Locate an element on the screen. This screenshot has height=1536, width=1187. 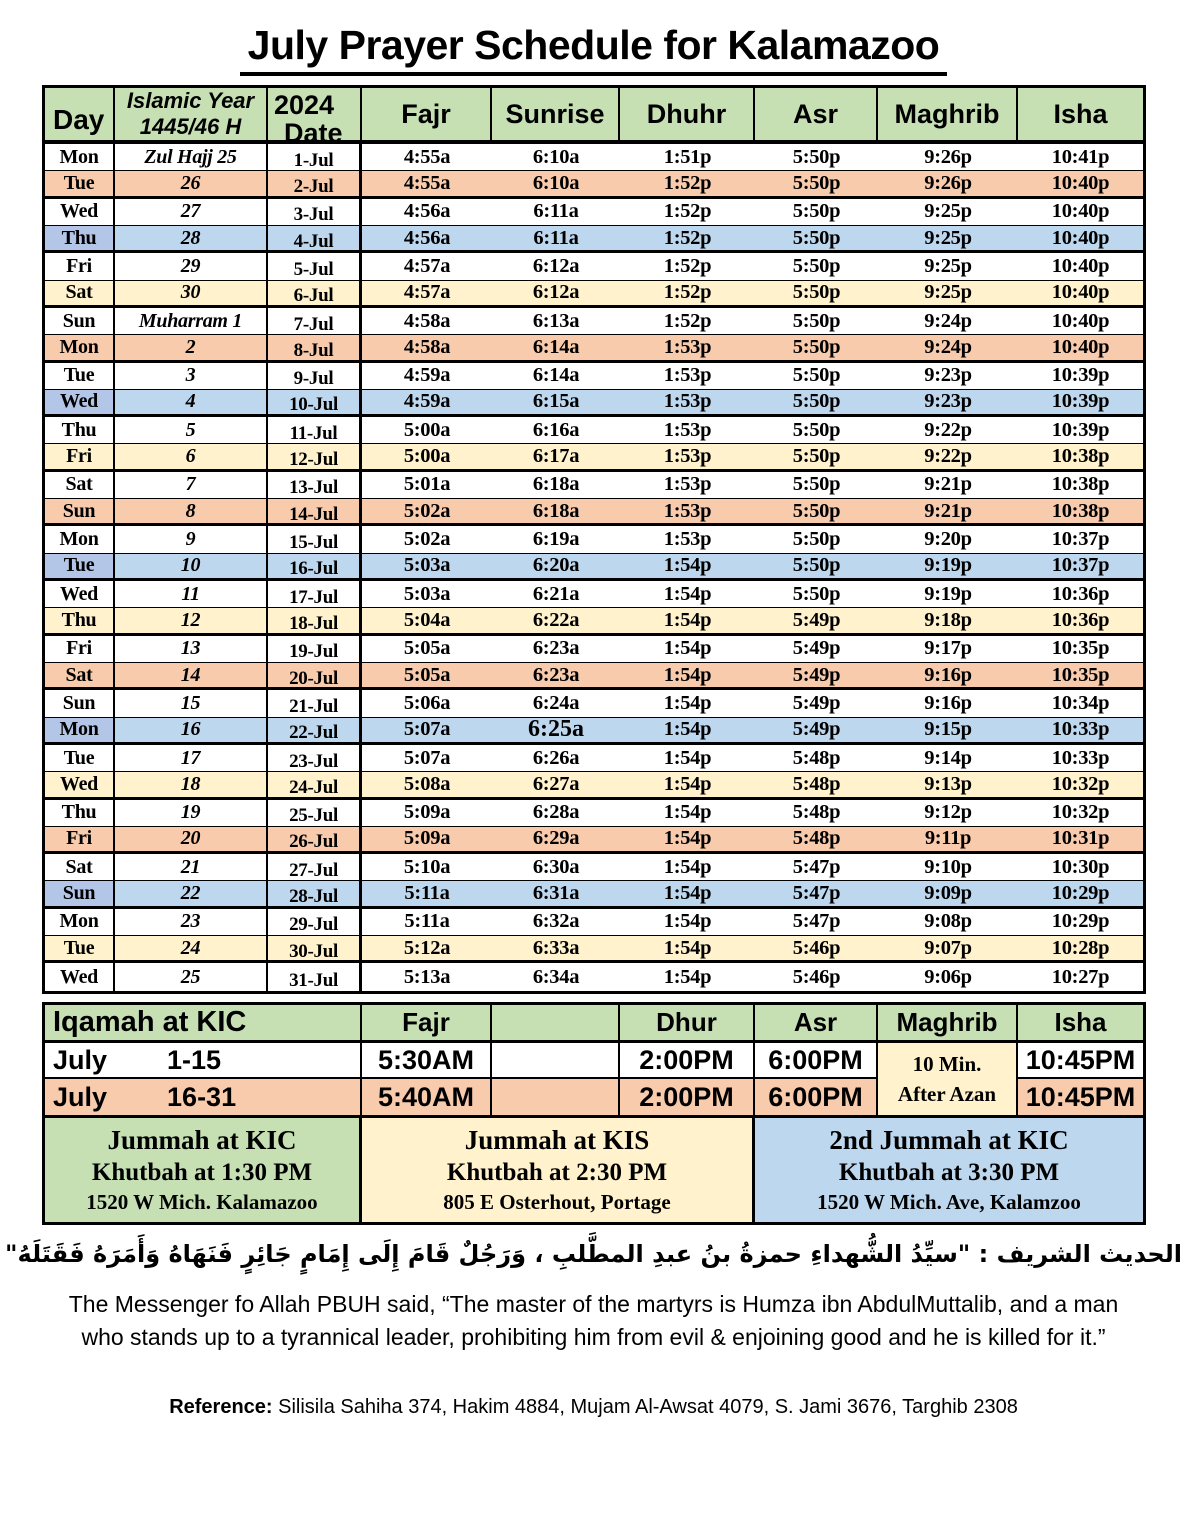
iqamah-maghrib-note: 10 Min. After Azan is located at coordinates (948, 1079).